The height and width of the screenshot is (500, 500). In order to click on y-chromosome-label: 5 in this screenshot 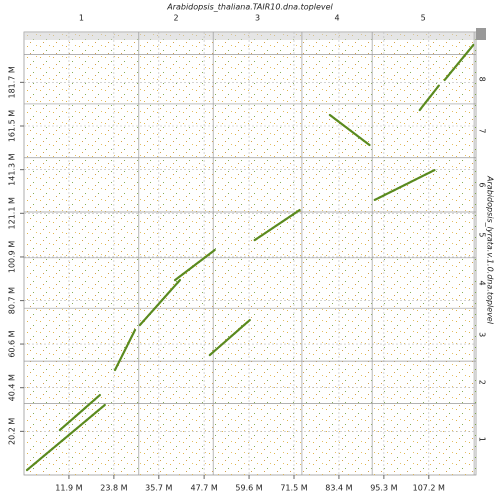, I will do `click(482, 234)`.